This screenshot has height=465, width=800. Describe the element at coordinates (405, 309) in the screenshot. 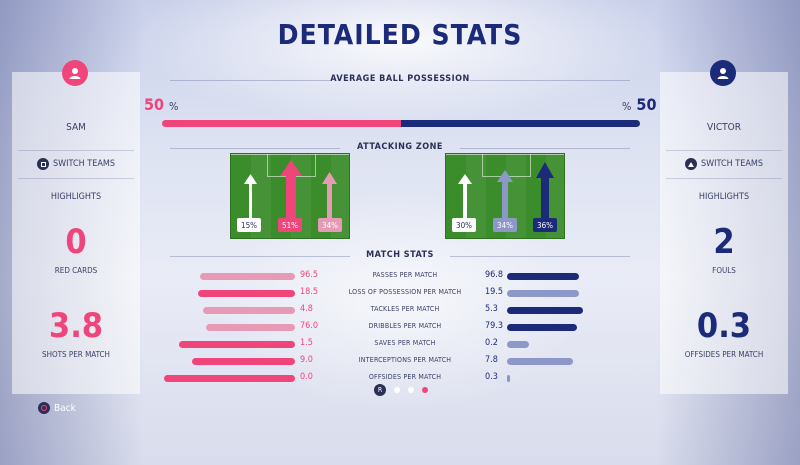

I see `stat-label: TACKLES PER MATCH` at that location.